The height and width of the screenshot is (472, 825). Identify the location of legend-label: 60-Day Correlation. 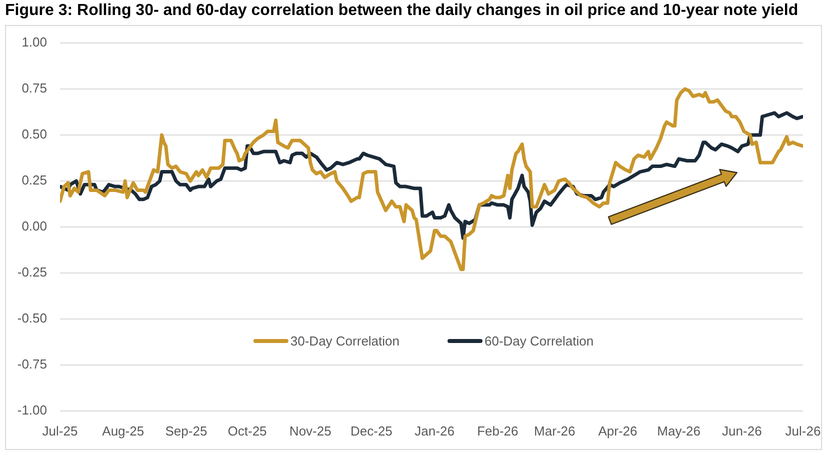
(539, 341).